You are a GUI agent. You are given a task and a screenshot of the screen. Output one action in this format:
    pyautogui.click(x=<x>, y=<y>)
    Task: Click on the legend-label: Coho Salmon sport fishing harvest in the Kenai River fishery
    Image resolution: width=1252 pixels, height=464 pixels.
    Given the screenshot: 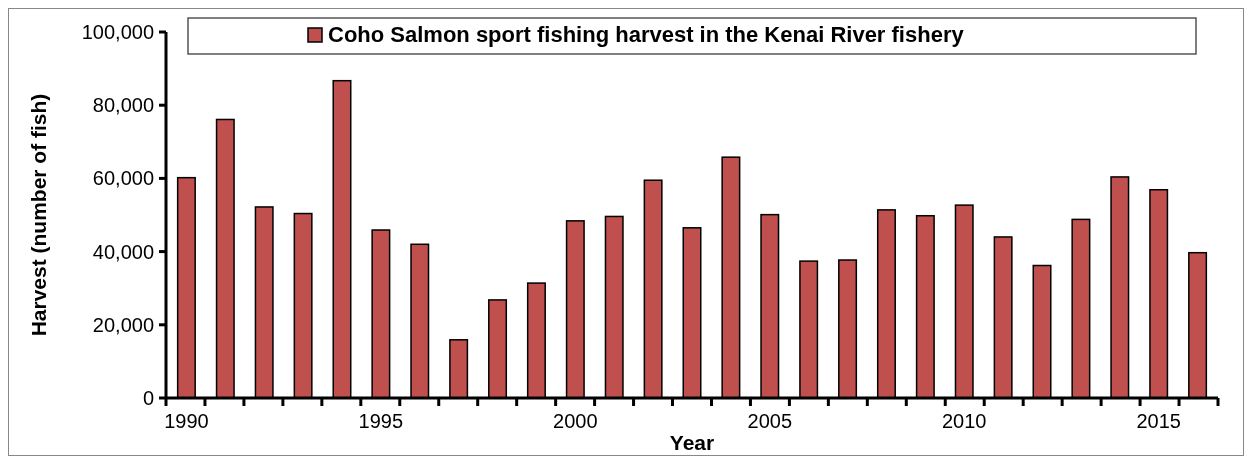 What is the action you would take?
    pyautogui.click(x=646, y=34)
    